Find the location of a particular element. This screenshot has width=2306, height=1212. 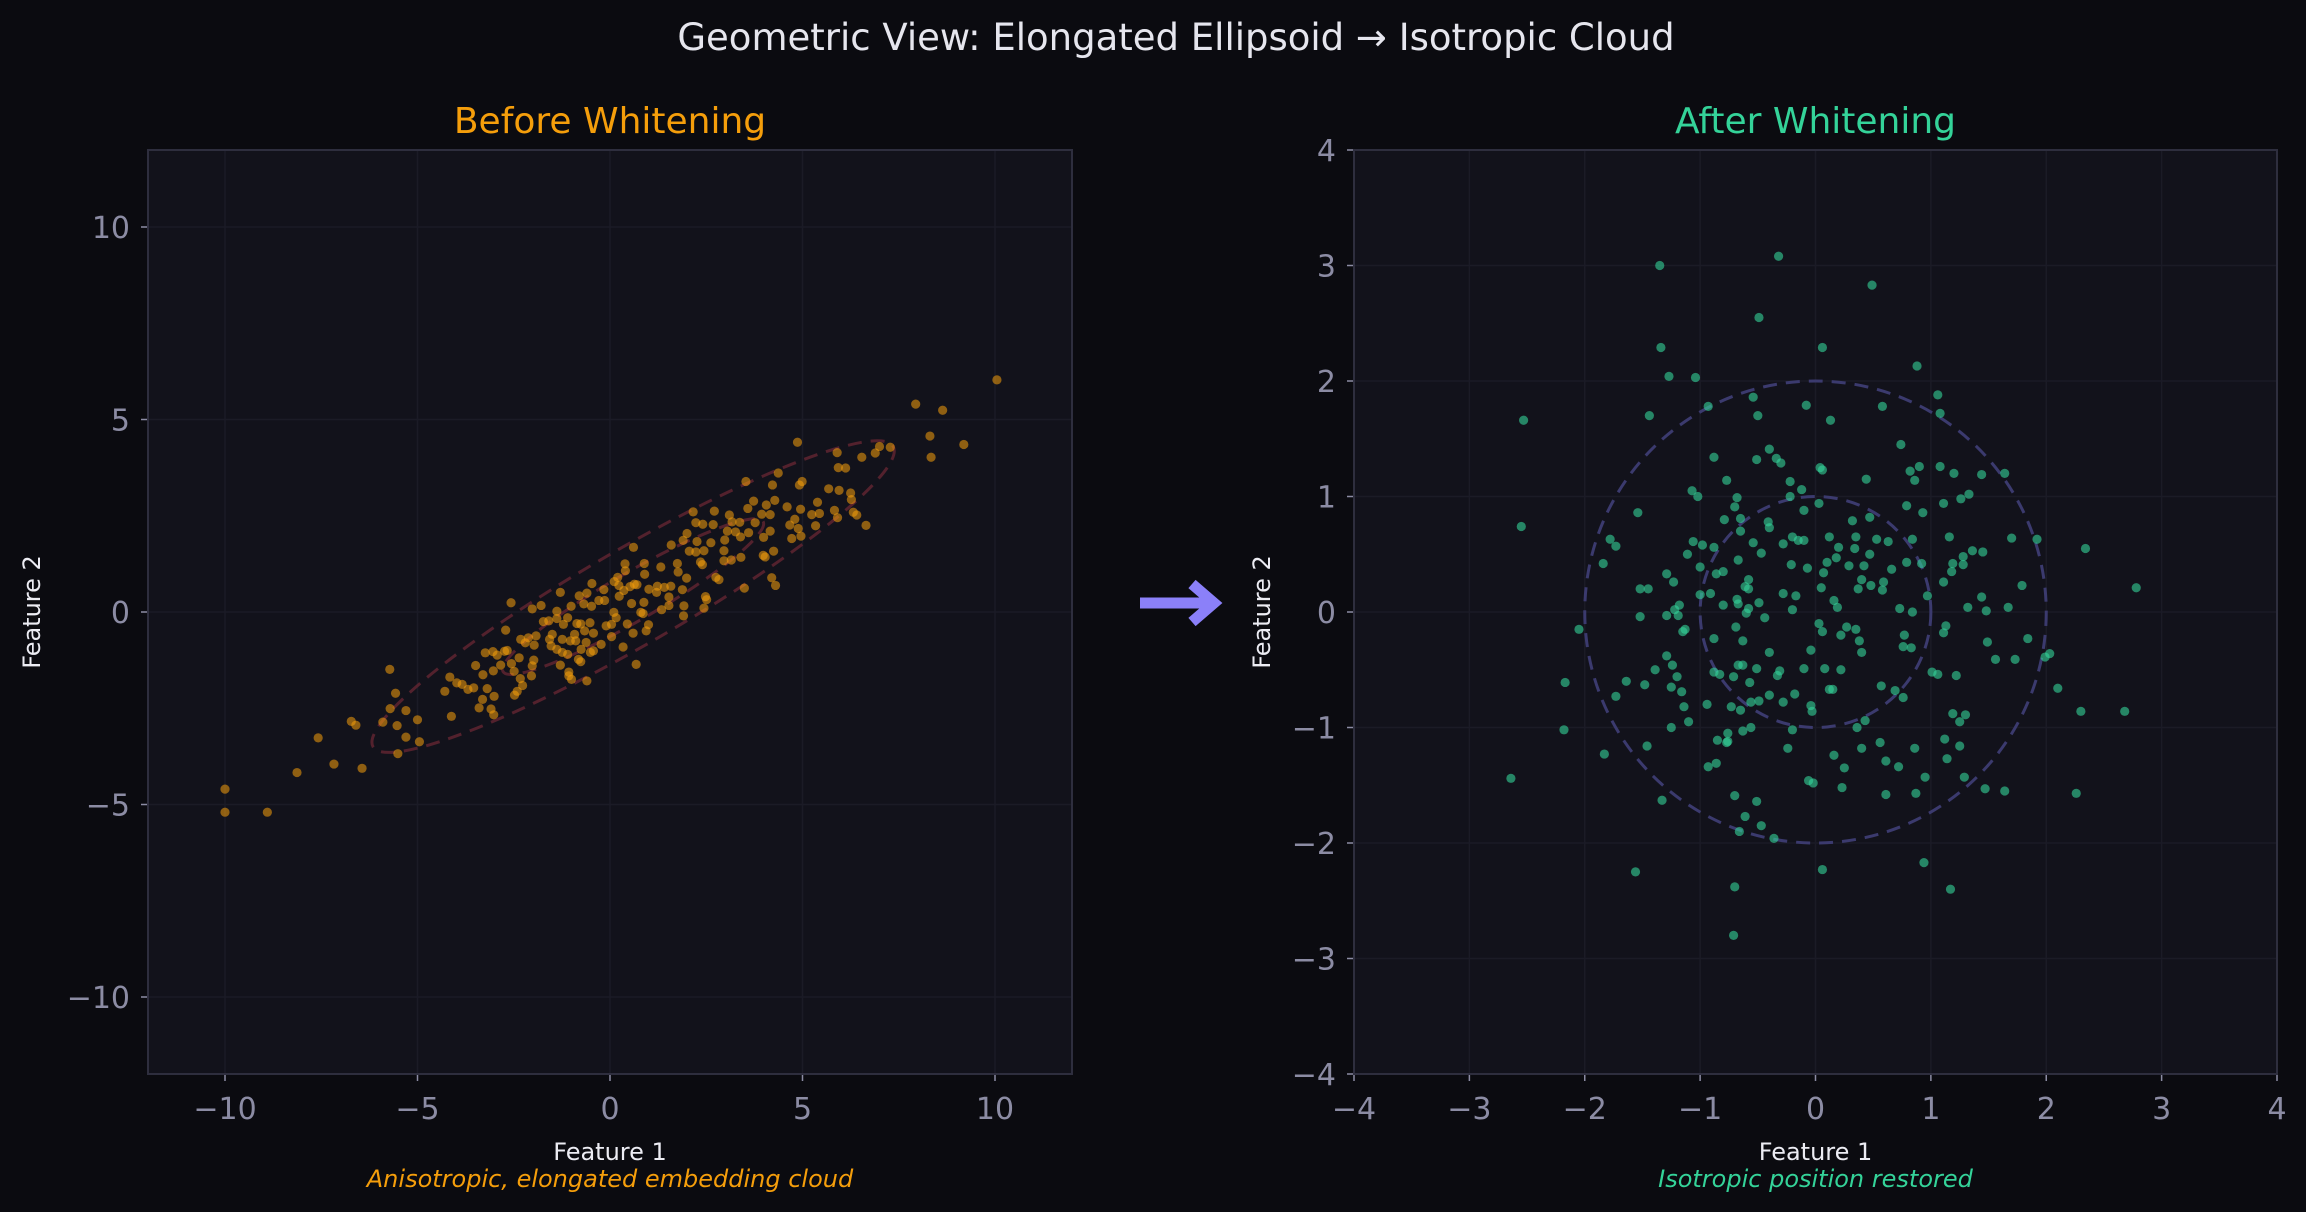

y-tick-label: 10 is located at coordinates (111, 228).